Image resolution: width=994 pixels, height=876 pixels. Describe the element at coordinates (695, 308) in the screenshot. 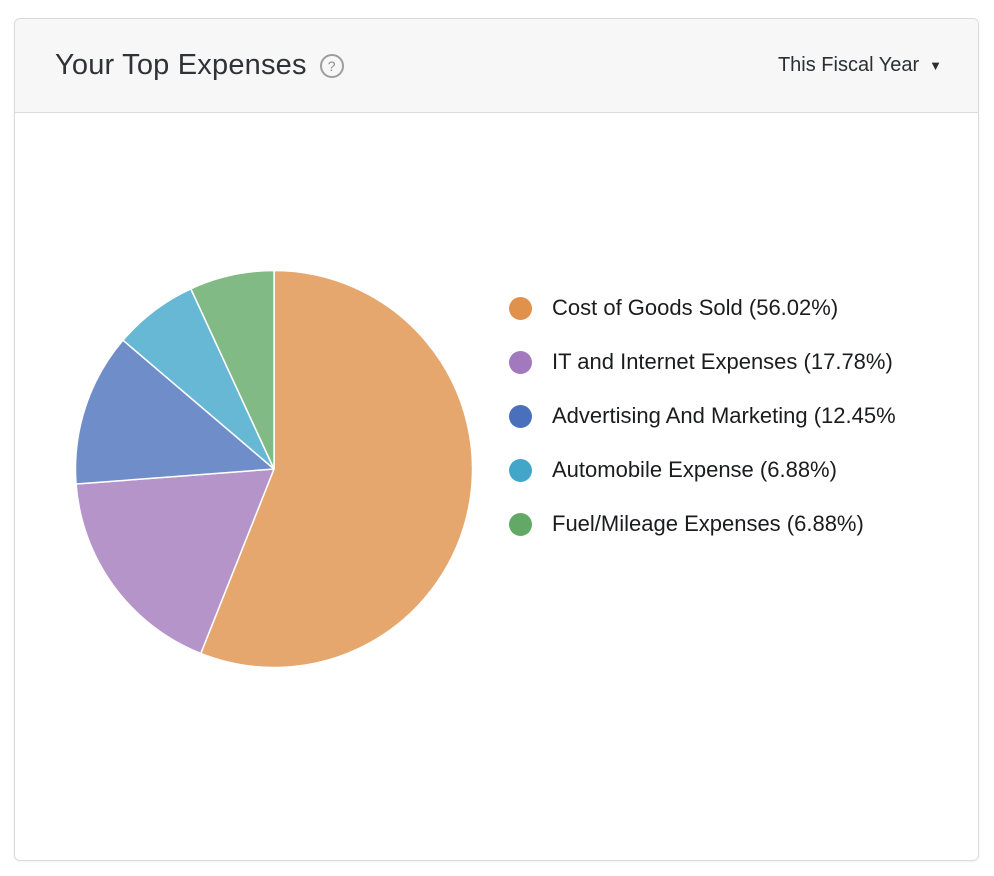

I see `legend-label: Cost of Goods Sold (56.02%)` at that location.